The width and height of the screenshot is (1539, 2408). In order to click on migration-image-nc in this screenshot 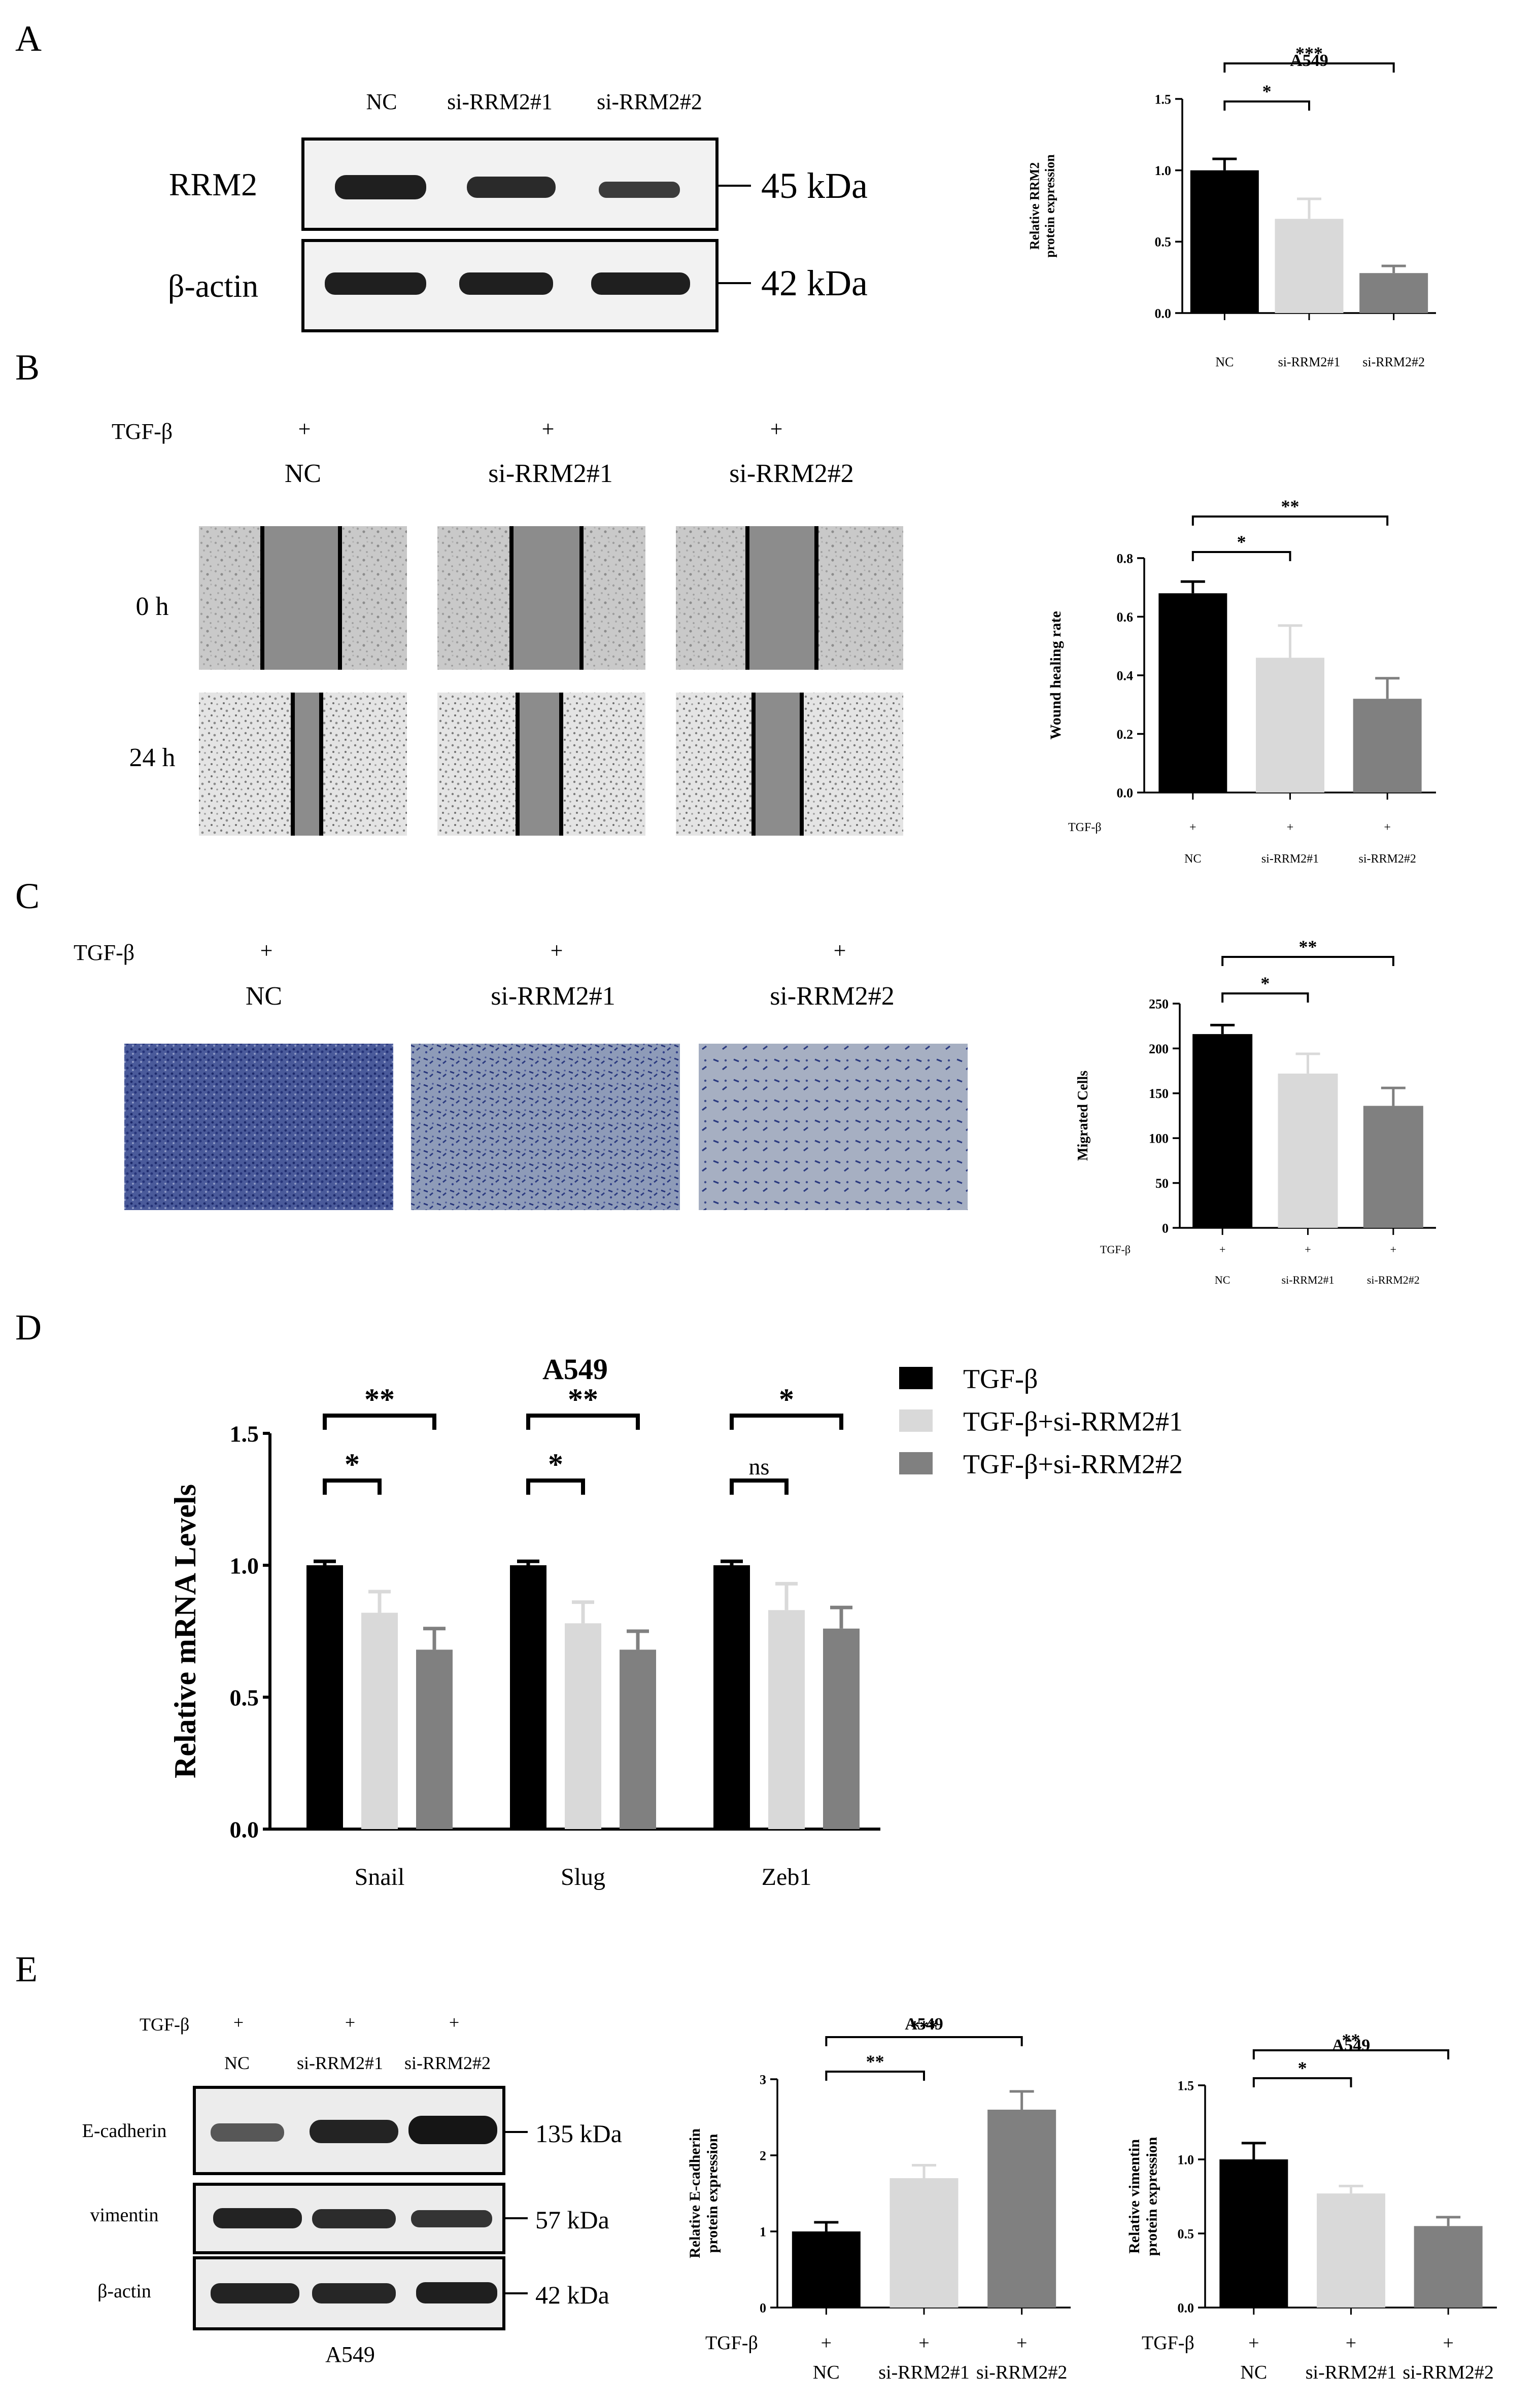, I will do `click(258, 1127)`.